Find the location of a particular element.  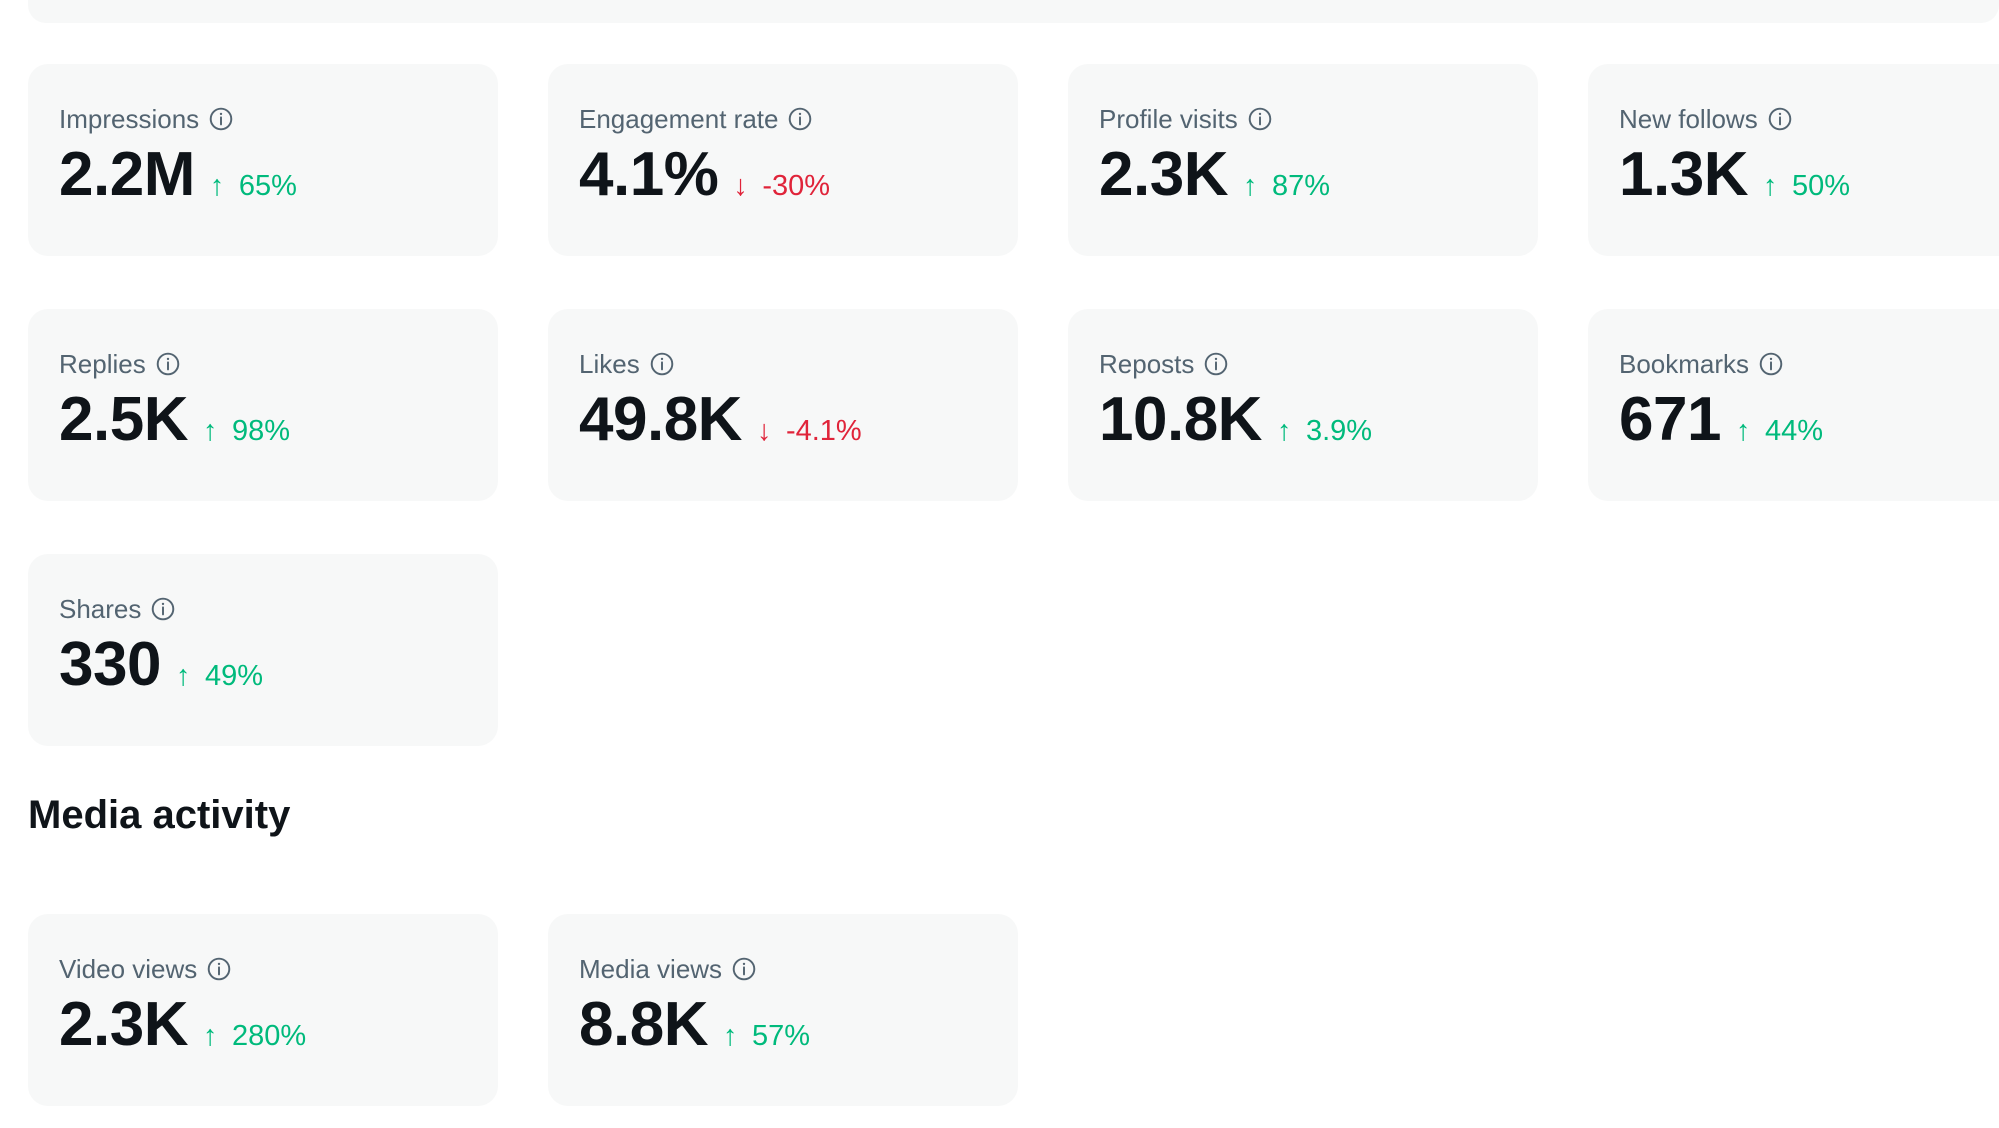

section-title-media-activity: Media activity is located at coordinates (159, 815).